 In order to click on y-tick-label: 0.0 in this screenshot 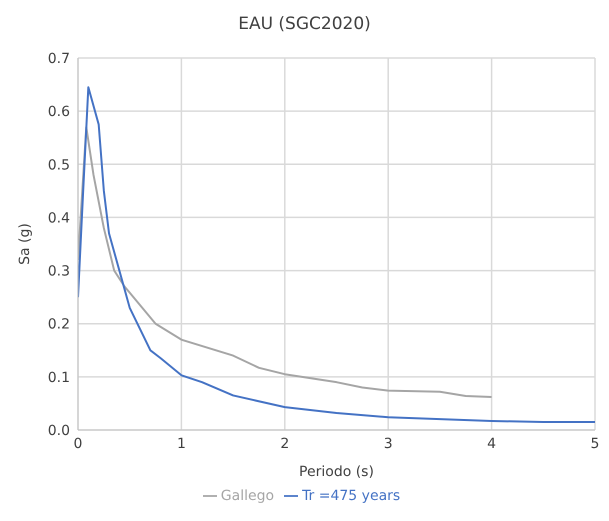, I will do `click(59, 430)`.